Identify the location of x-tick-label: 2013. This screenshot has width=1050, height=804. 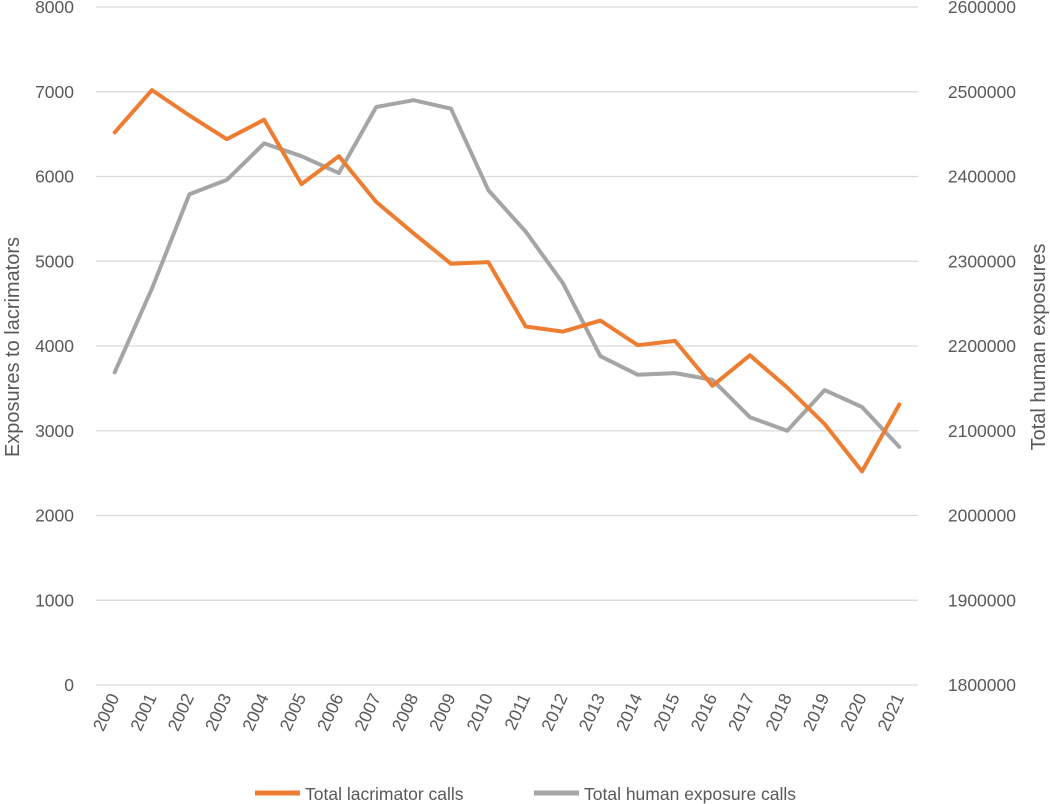
(591, 712).